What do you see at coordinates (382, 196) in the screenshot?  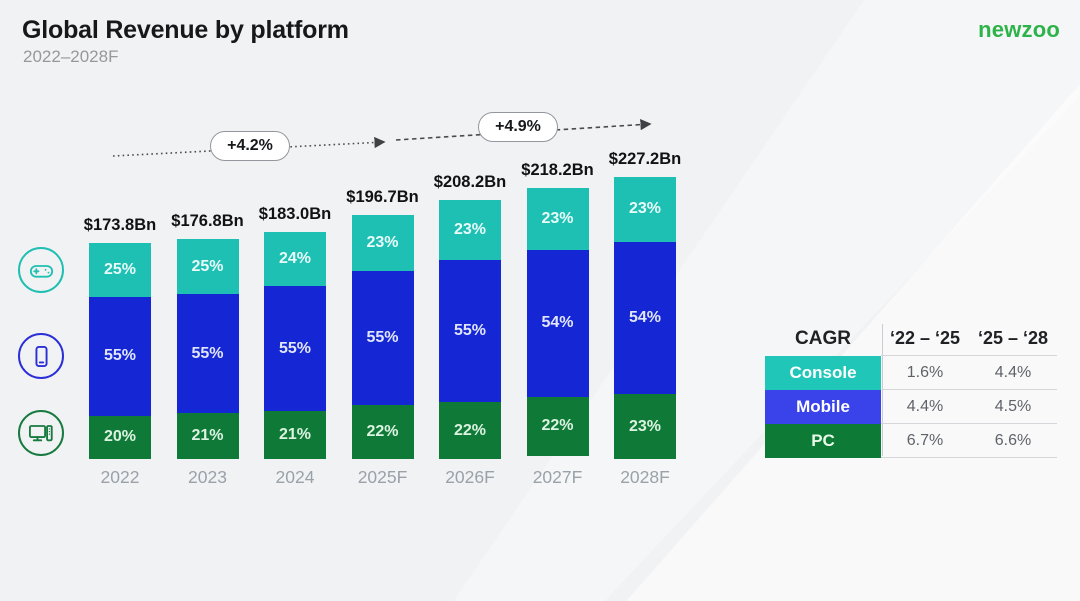 I see `total-label-2025F: $196.7Bn` at bounding box center [382, 196].